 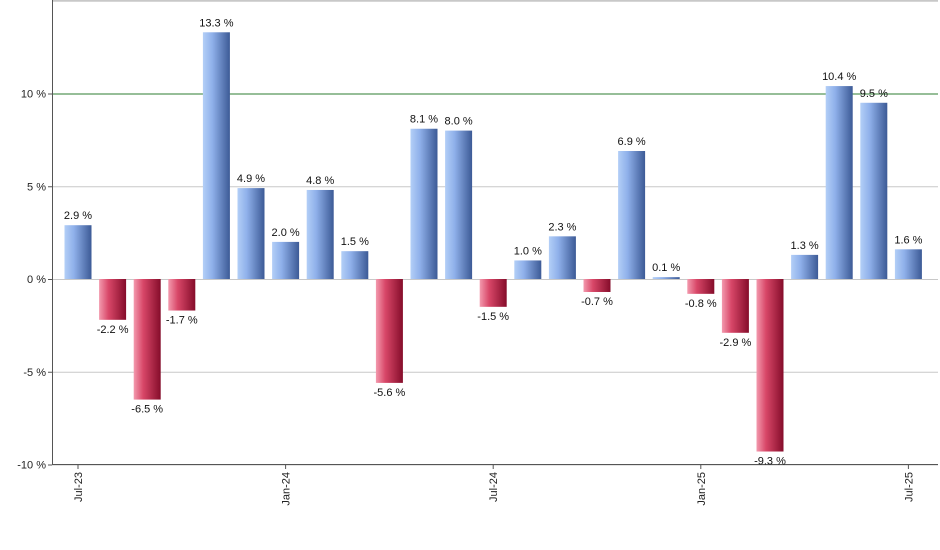 What do you see at coordinates (287, 489) in the screenshot?
I see `x-tick-label: Jan-24` at bounding box center [287, 489].